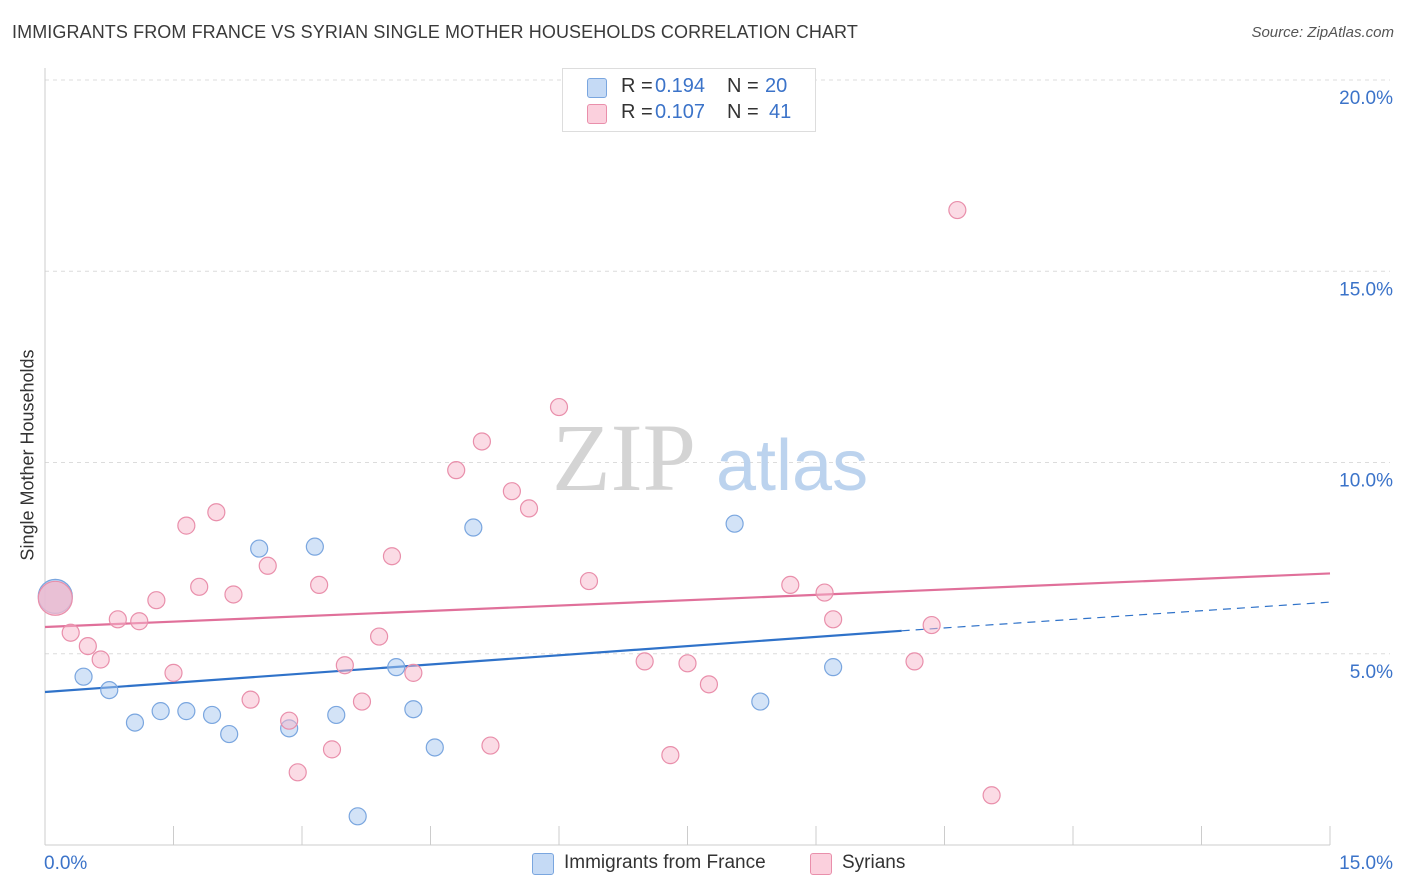  What do you see at coordinates (821, 864) in the screenshot?
I see `bottom-legend-swatch-syrians` at bounding box center [821, 864].